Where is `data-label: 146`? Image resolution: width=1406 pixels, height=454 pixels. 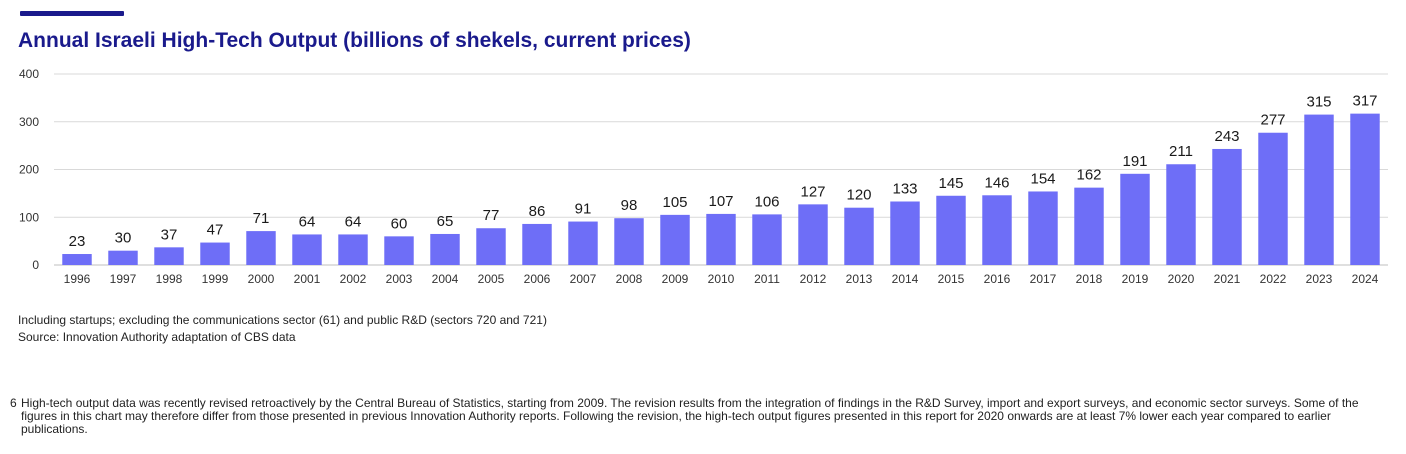
data-label: 146 is located at coordinates (996, 182).